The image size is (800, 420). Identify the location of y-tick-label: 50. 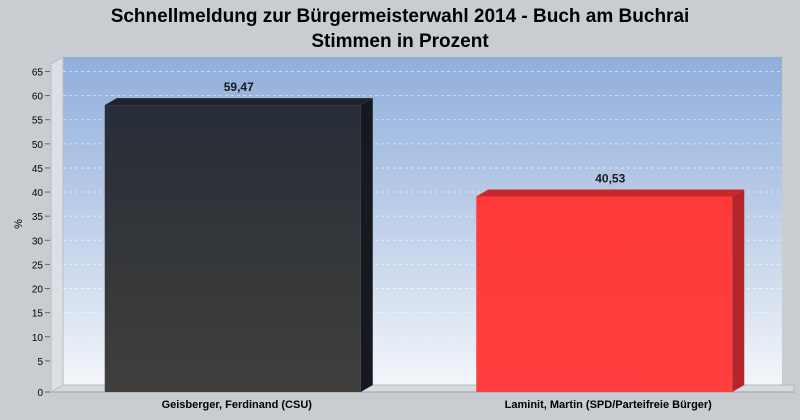
(38, 145).